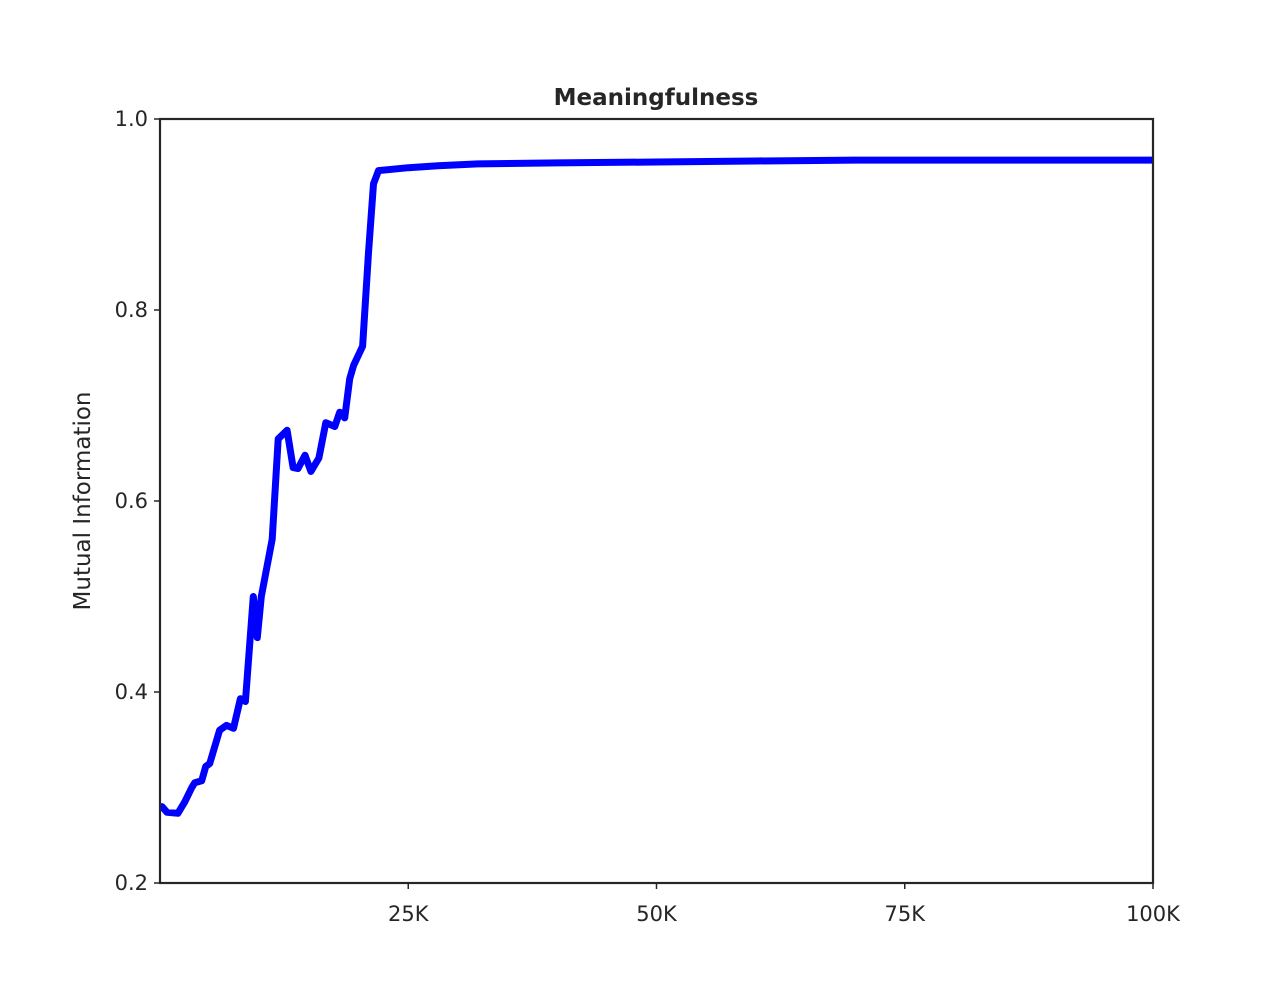 Image resolution: width=1280 pixels, height=995 pixels. Describe the element at coordinates (1153, 914) in the screenshot. I see `x-tick-label: 100K` at that location.